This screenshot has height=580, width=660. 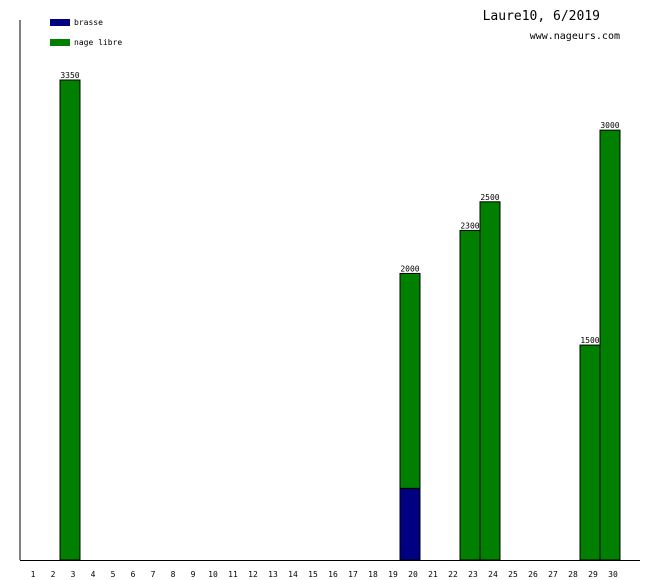 What do you see at coordinates (593, 574) in the screenshot?
I see `x-tick-label-29: 29` at bounding box center [593, 574].